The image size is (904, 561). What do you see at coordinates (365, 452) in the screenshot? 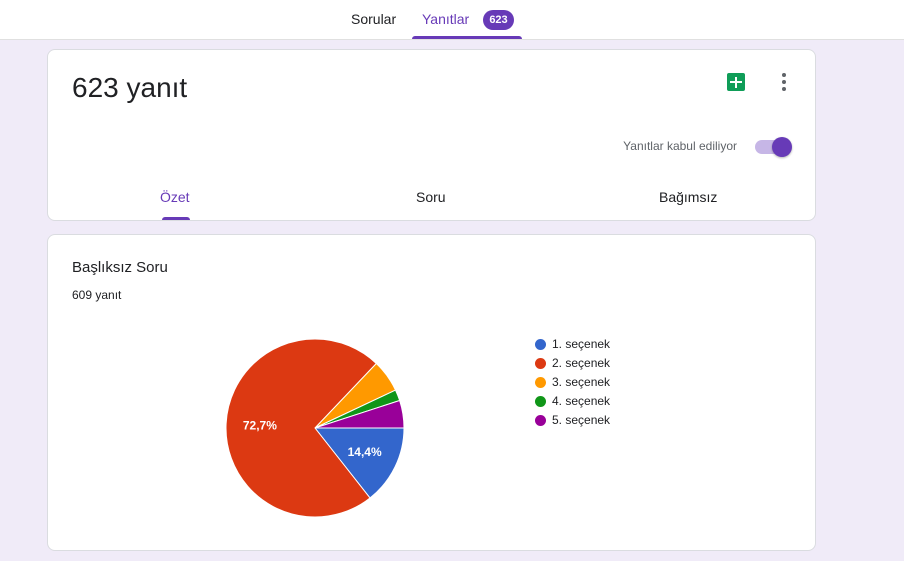
I see `pie-slice-label-1: 14,4%` at bounding box center [365, 452].